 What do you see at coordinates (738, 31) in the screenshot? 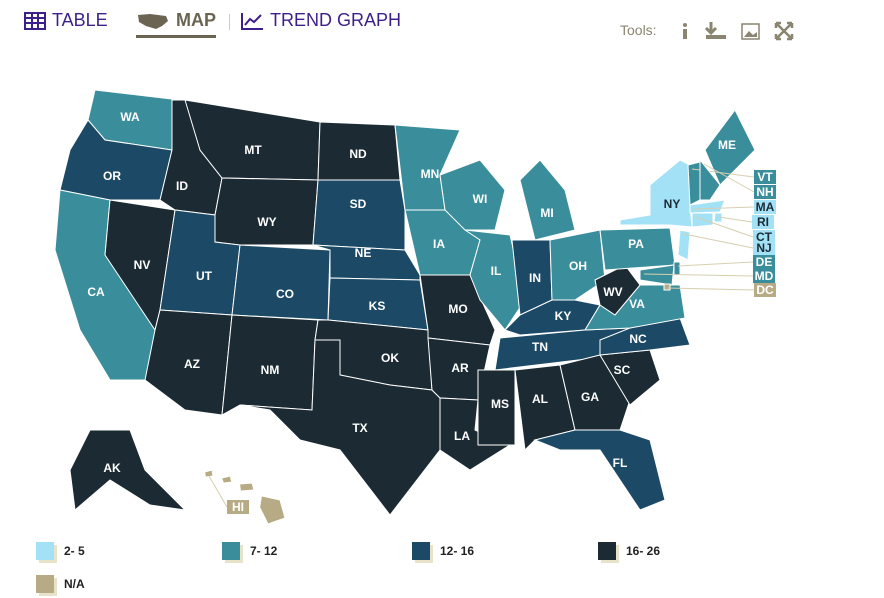
I see `tool-icons` at bounding box center [738, 31].